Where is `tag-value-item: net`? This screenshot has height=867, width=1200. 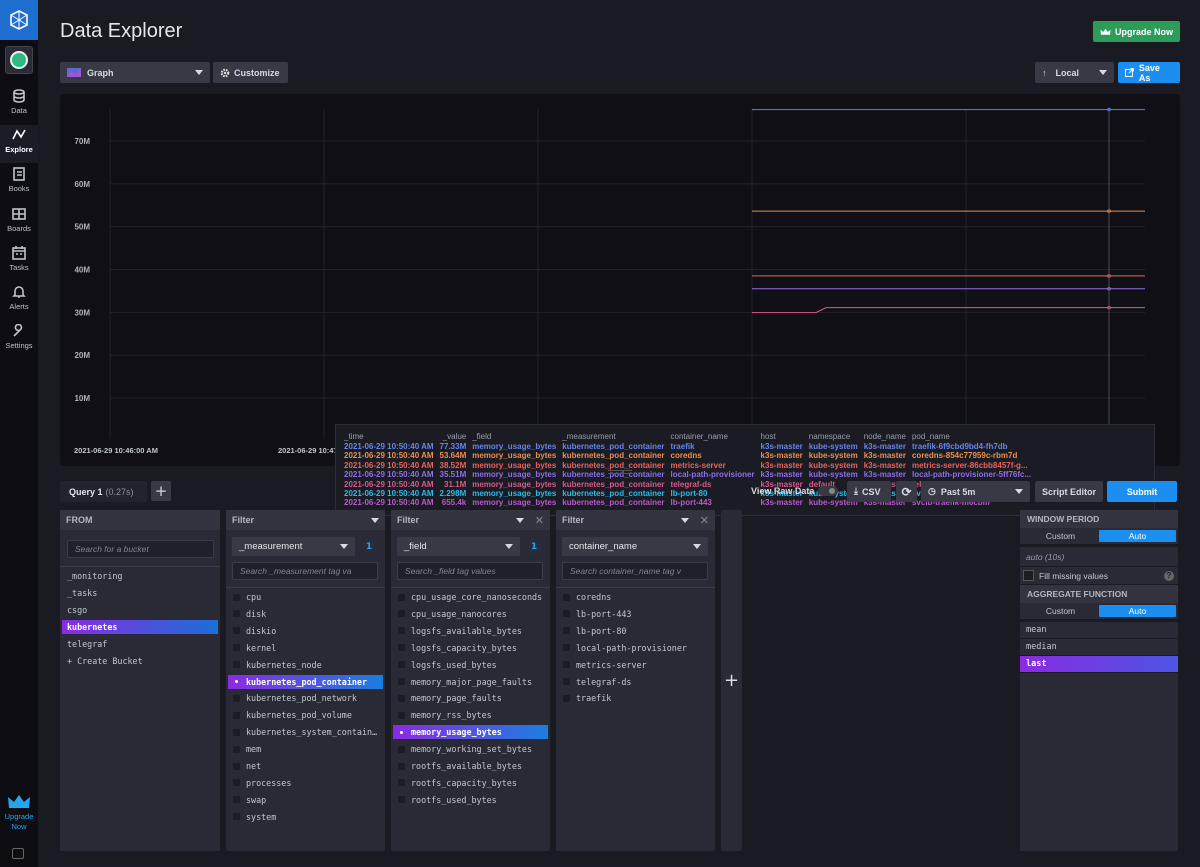
tag-value-item: net is located at coordinates (305, 766).